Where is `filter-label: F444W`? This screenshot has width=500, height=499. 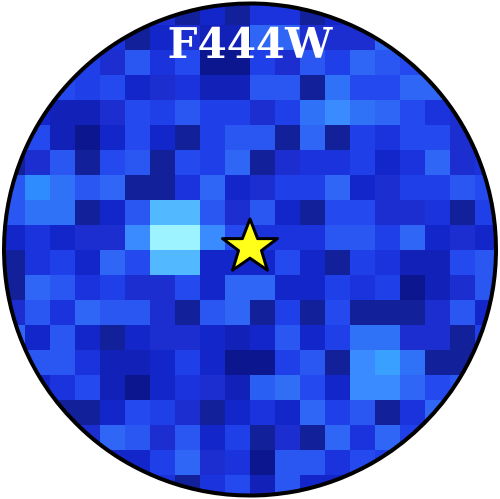 filter-label: F444W is located at coordinates (250, 43).